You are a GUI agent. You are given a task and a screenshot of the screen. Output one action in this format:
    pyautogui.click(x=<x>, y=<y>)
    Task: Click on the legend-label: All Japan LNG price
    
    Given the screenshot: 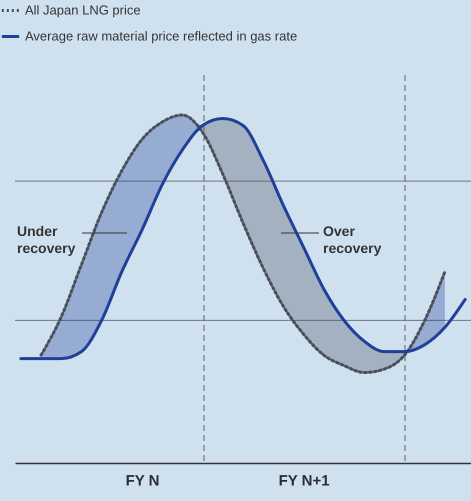 What is the action you would take?
    pyautogui.click(x=83, y=10)
    